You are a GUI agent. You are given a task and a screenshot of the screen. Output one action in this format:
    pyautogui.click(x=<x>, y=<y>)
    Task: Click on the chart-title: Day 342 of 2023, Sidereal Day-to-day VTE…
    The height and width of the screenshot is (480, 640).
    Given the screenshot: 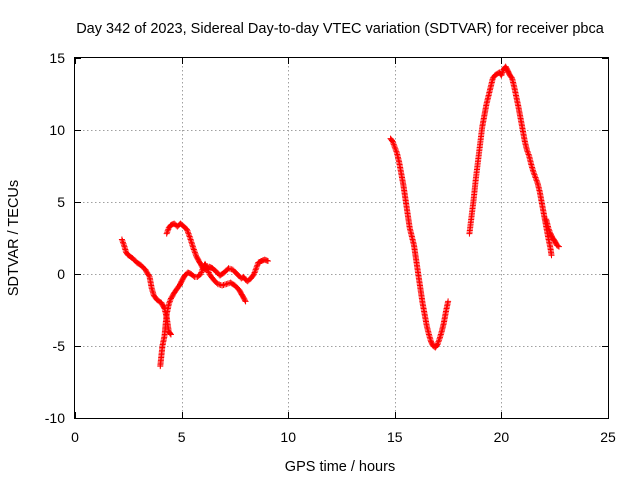 What is the action you would take?
    pyautogui.click(x=340, y=29)
    